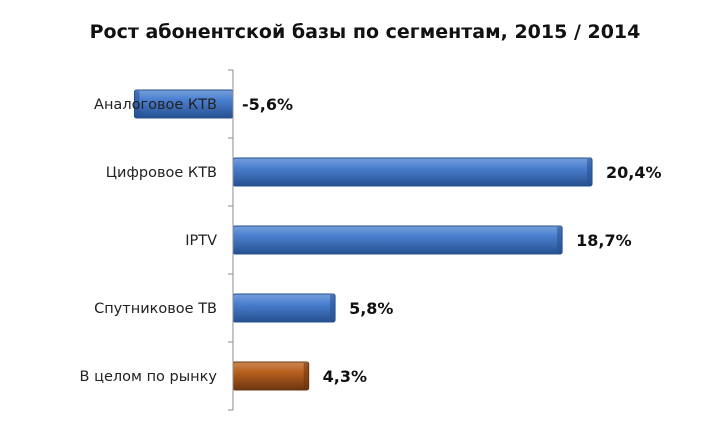 The height and width of the screenshot is (438, 719). What do you see at coordinates (201, 241) in the screenshot?
I see `category-label: IPTV` at bounding box center [201, 241].